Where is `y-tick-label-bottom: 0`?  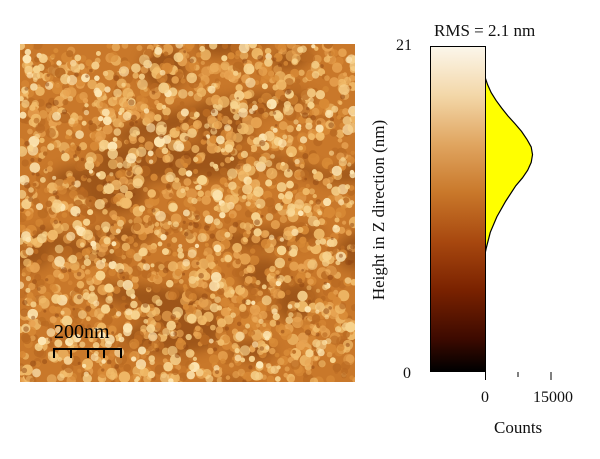 y-tick-label-bottom: 0 is located at coordinates (407, 373).